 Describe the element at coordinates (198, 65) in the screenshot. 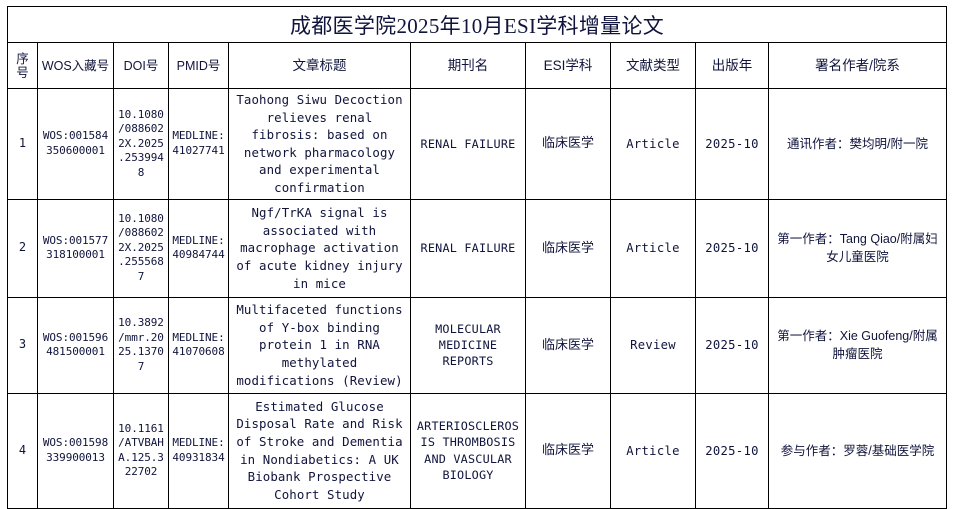

I see `column-header-pmid: PMID号` at that location.